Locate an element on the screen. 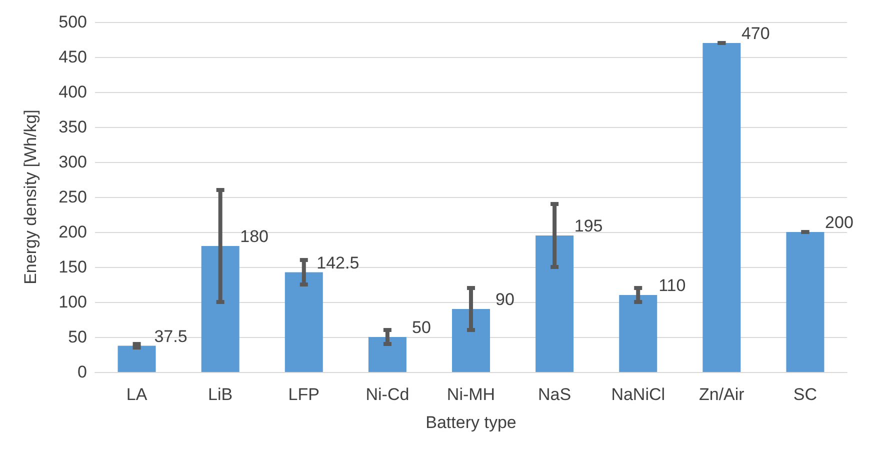  x-tick-label: Zn/Air is located at coordinates (721, 394).